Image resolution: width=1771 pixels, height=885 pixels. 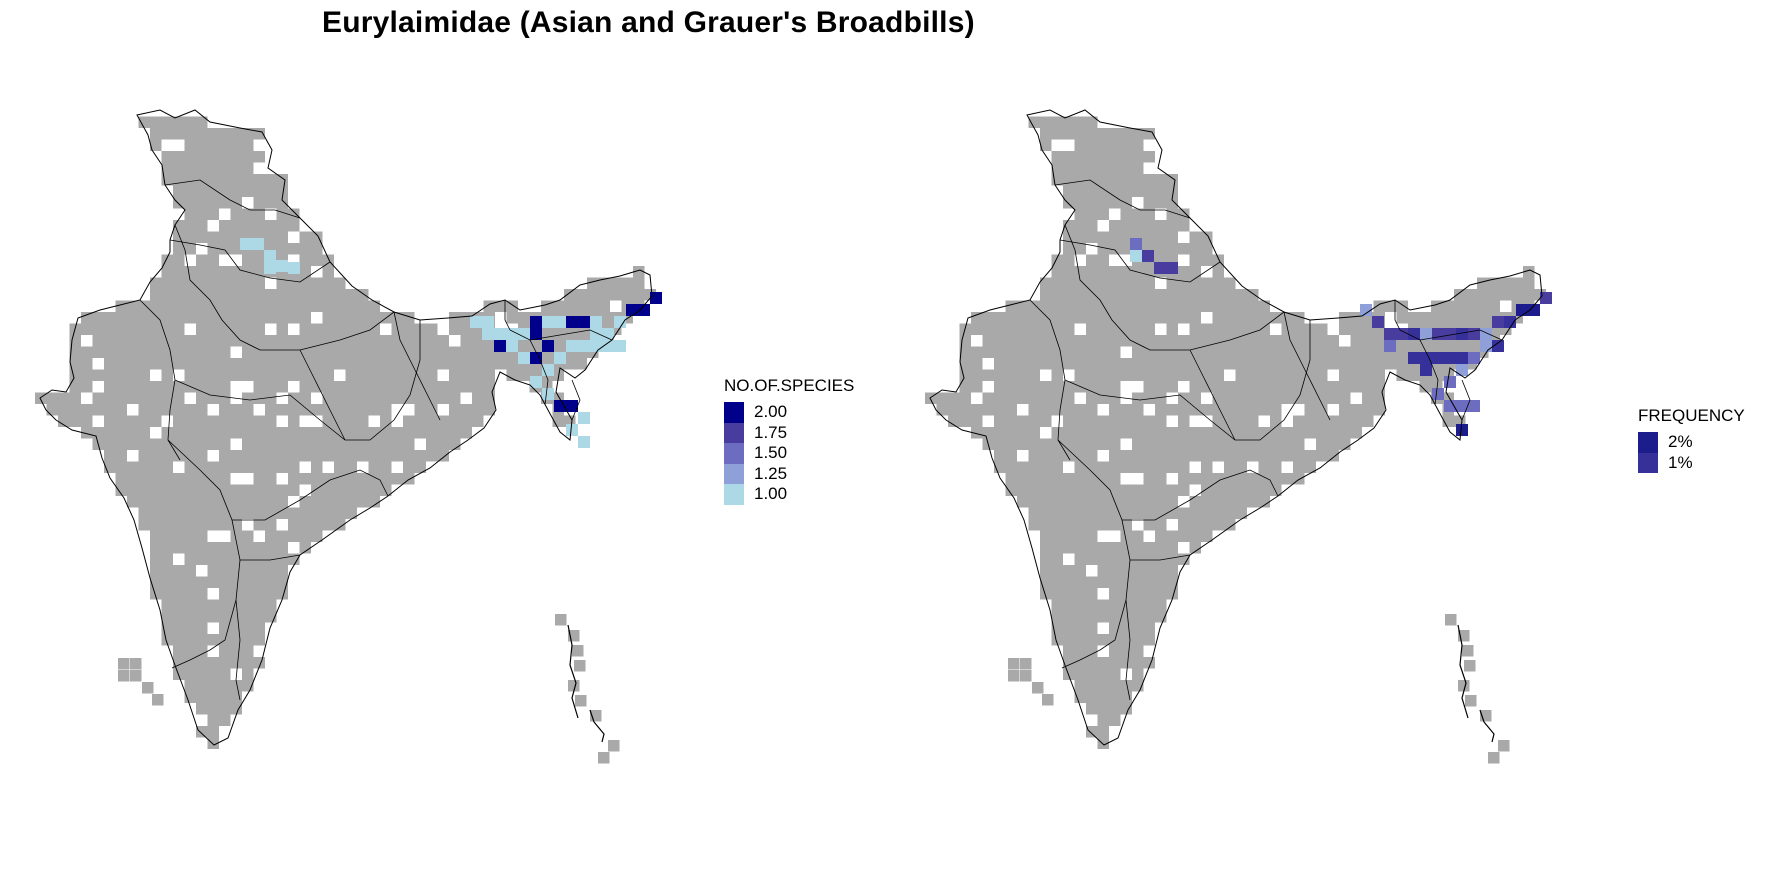 What do you see at coordinates (771, 453) in the screenshot?
I see `legend-label: 1.50` at bounding box center [771, 453].